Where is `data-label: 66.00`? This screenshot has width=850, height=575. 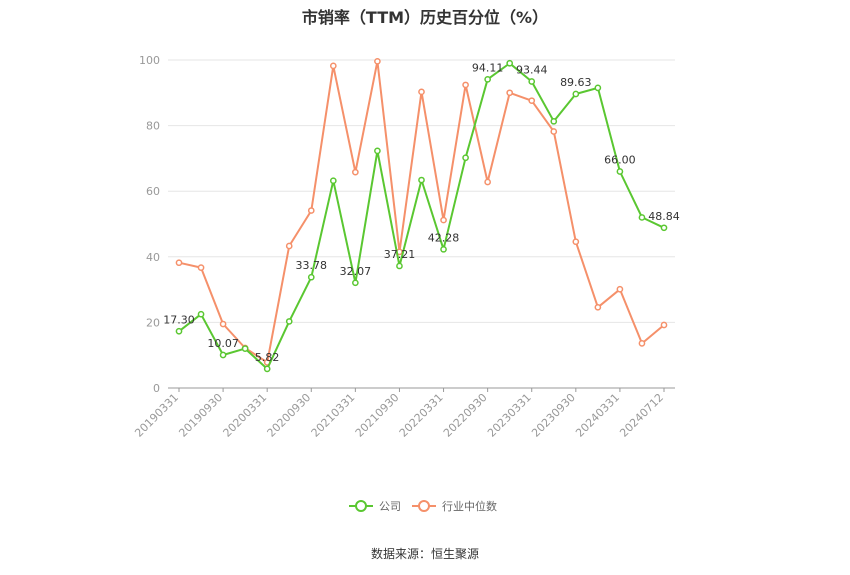
data-label: 66.00 is located at coordinates (620, 160).